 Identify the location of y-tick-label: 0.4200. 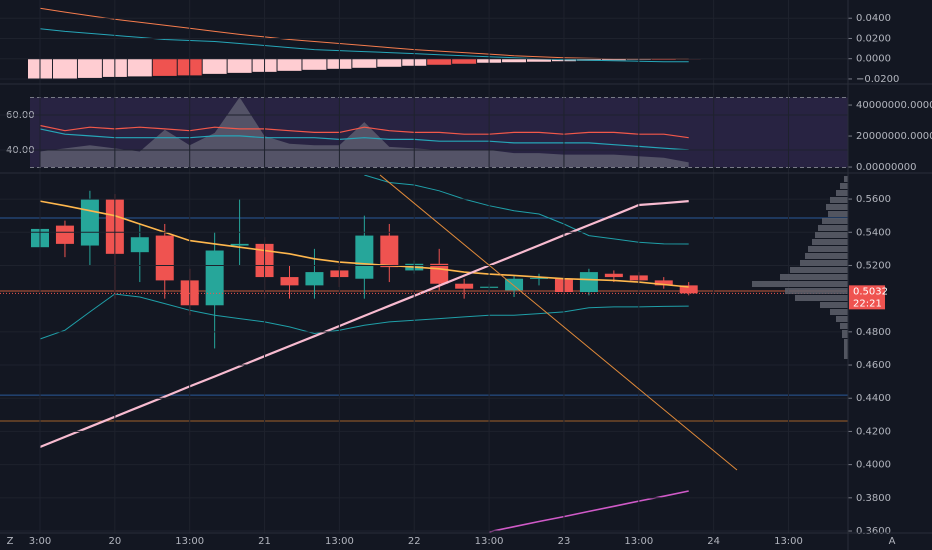
(873, 431).